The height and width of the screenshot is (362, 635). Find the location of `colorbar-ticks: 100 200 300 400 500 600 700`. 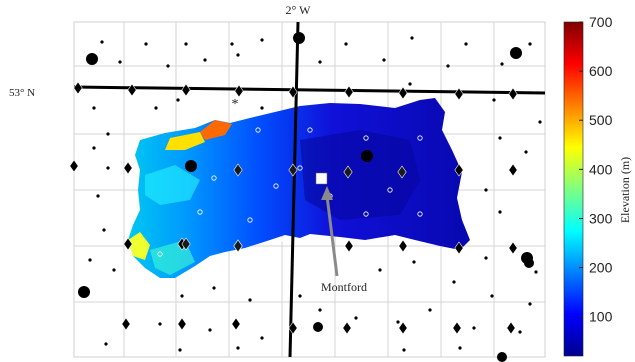

colorbar-ticks: 100 200 300 400 500 600 700 is located at coordinates (596, 169).